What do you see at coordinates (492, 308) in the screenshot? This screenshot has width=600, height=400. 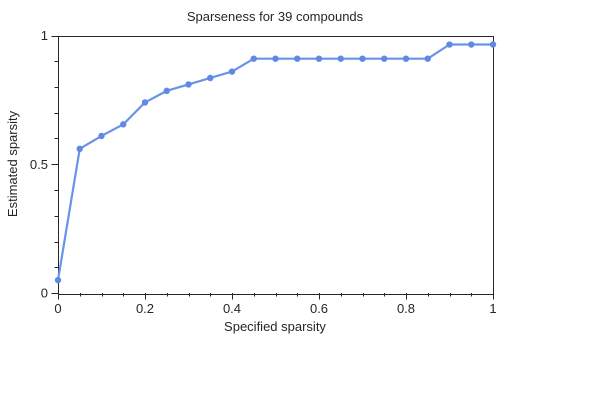 I see `x-tick-label: 1` at bounding box center [492, 308].